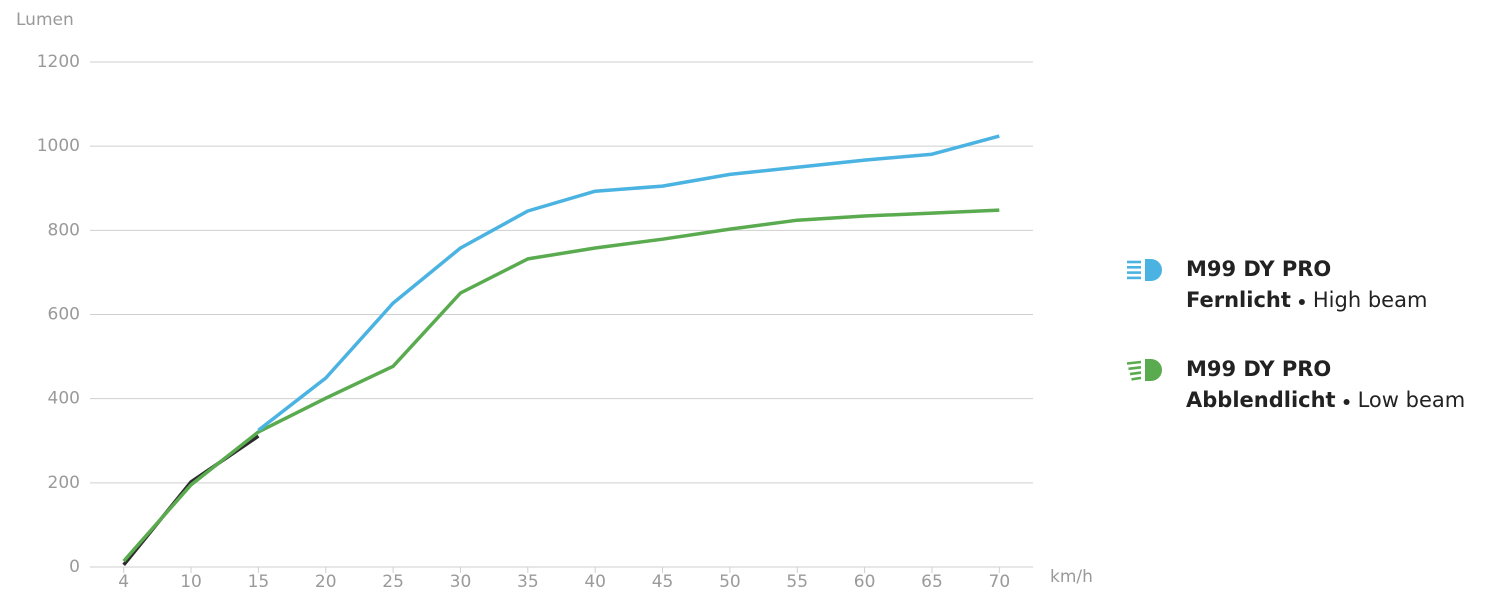 Image resolution: width=1500 pixels, height=606 pixels. Describe the element at coordinates (74, 567) in the screenshot. I see `y-tick-label: 0` at that location.